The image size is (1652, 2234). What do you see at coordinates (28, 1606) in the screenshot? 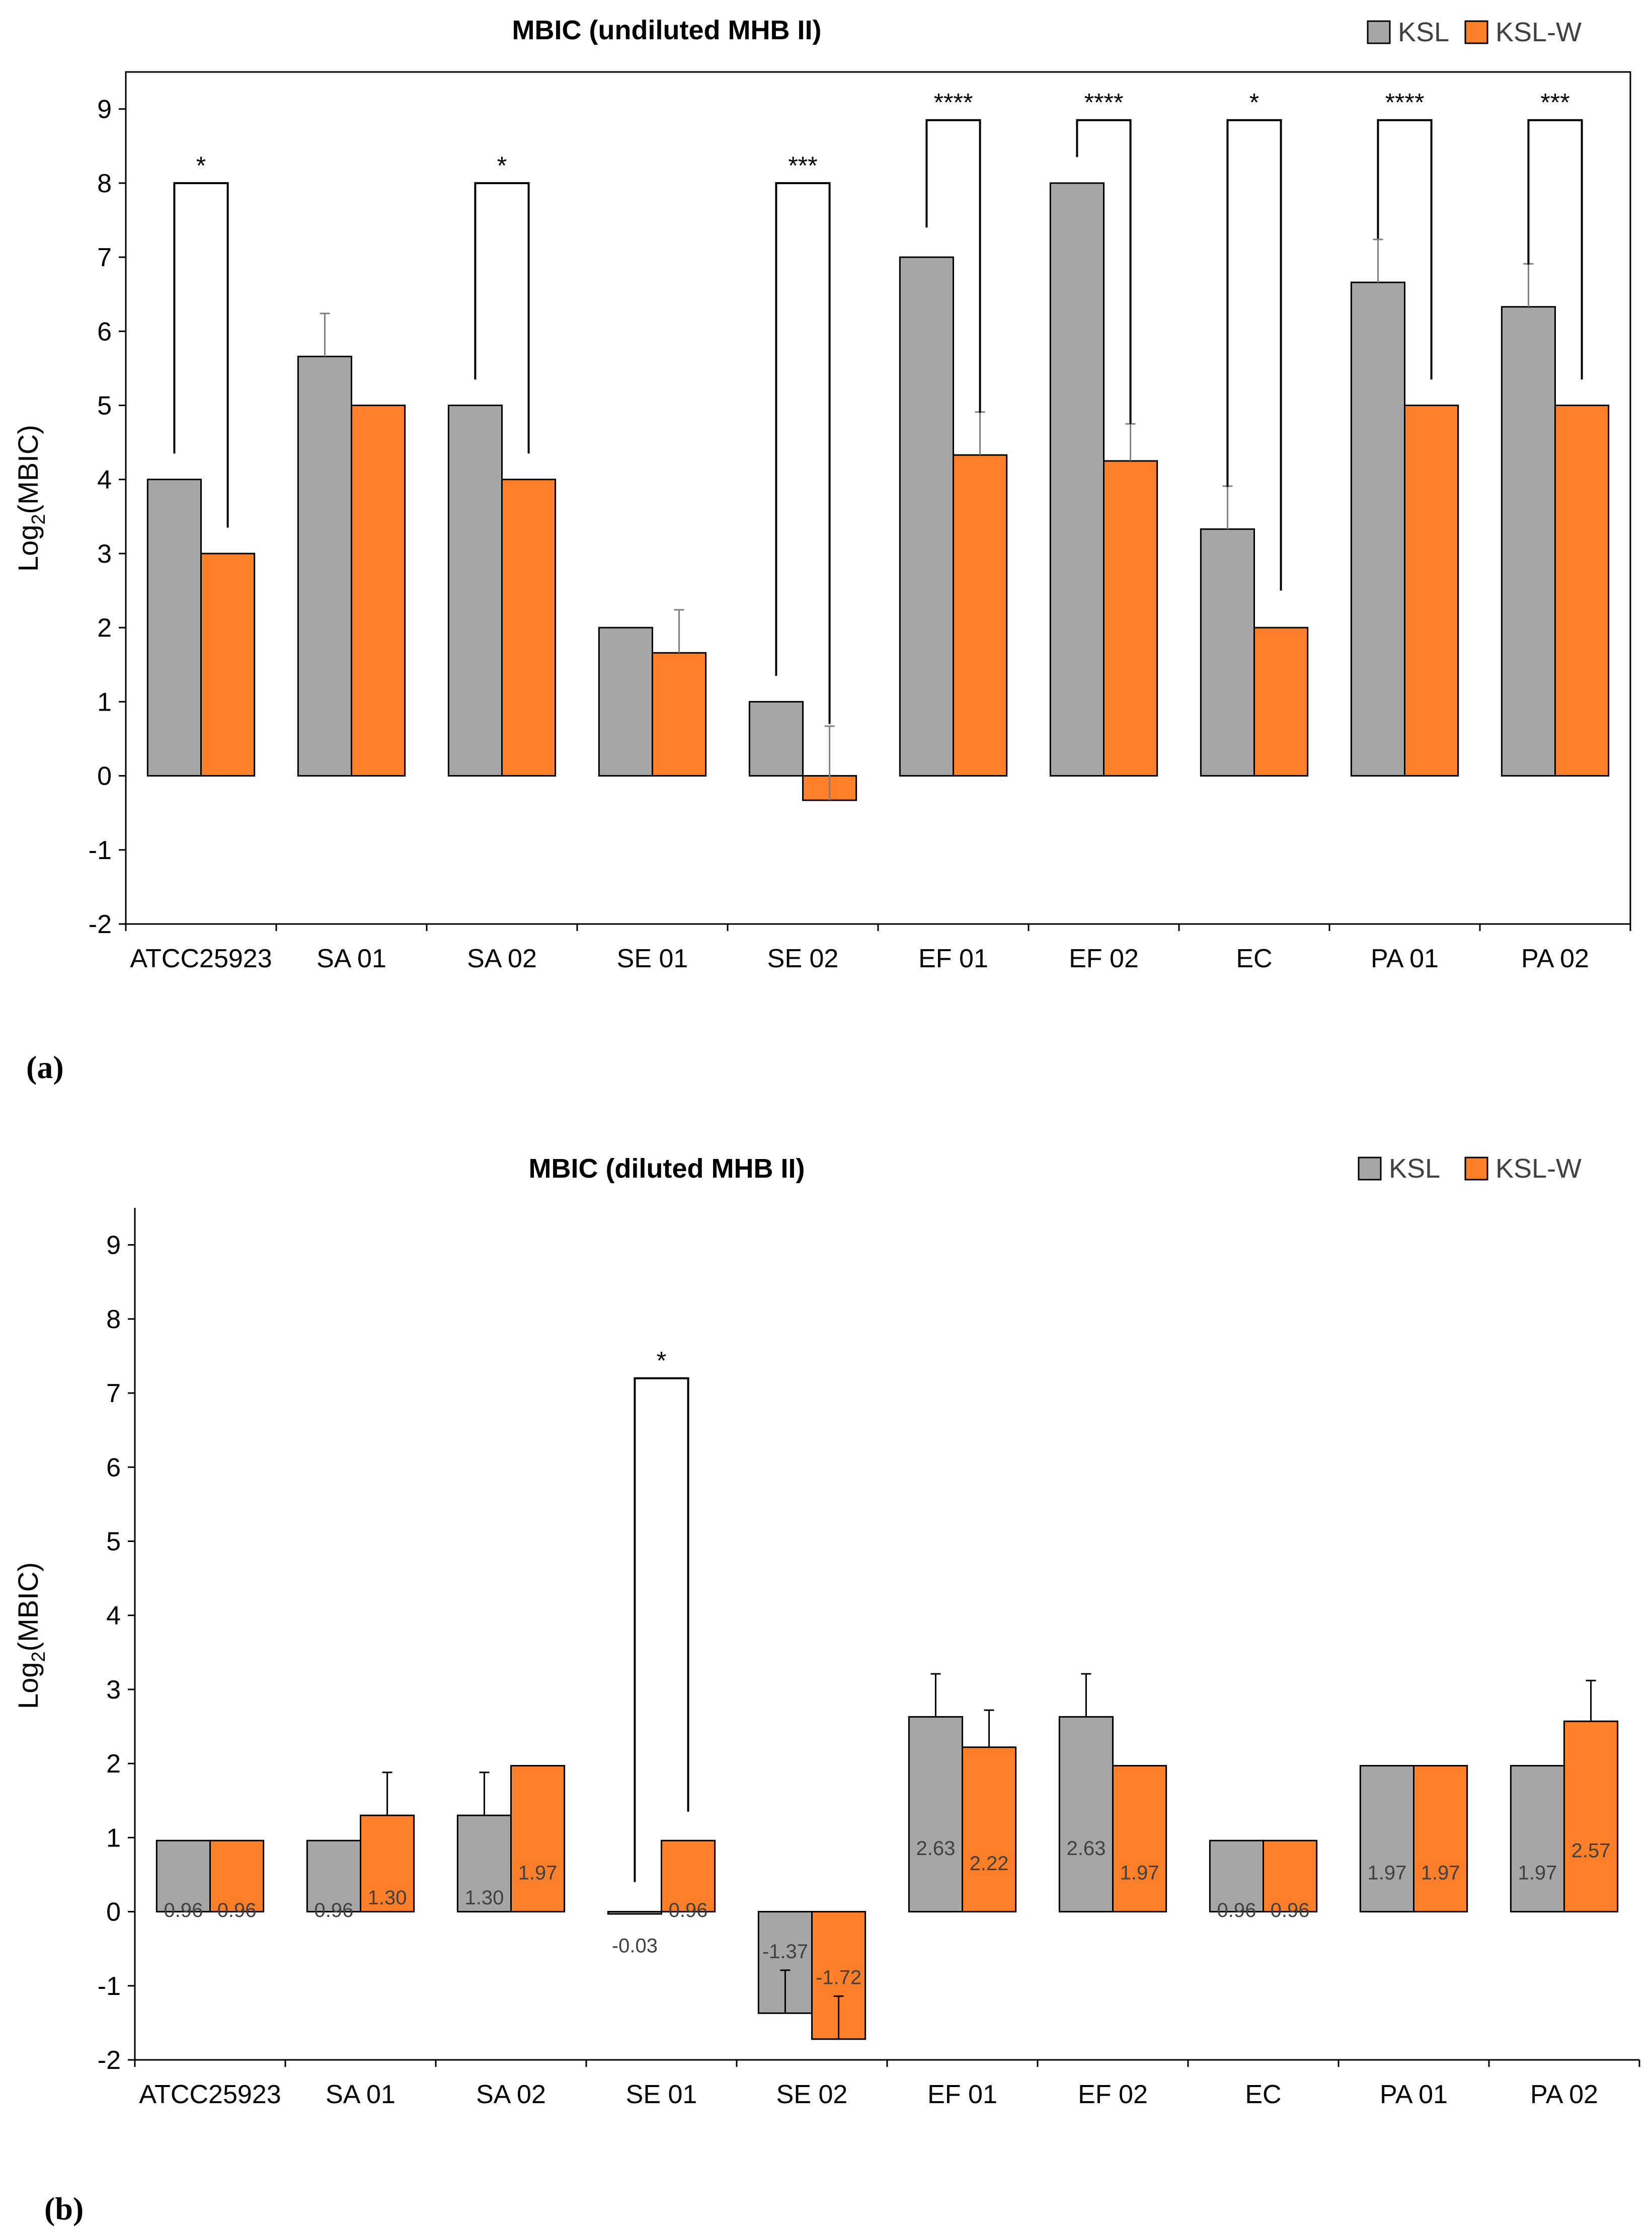
I see `y-axis-label-rest-b: (MBIC)` at bounding box center [28, 1606].